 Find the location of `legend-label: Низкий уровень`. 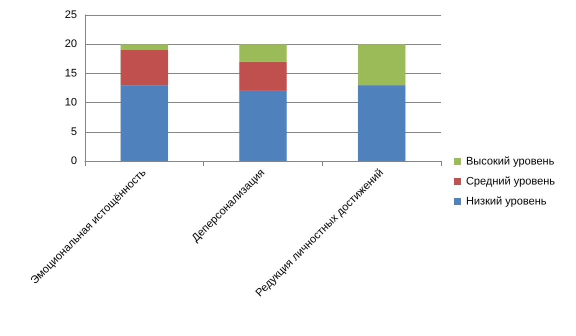

legend-label: Низкий уровень is located at coordinates (506, 202).